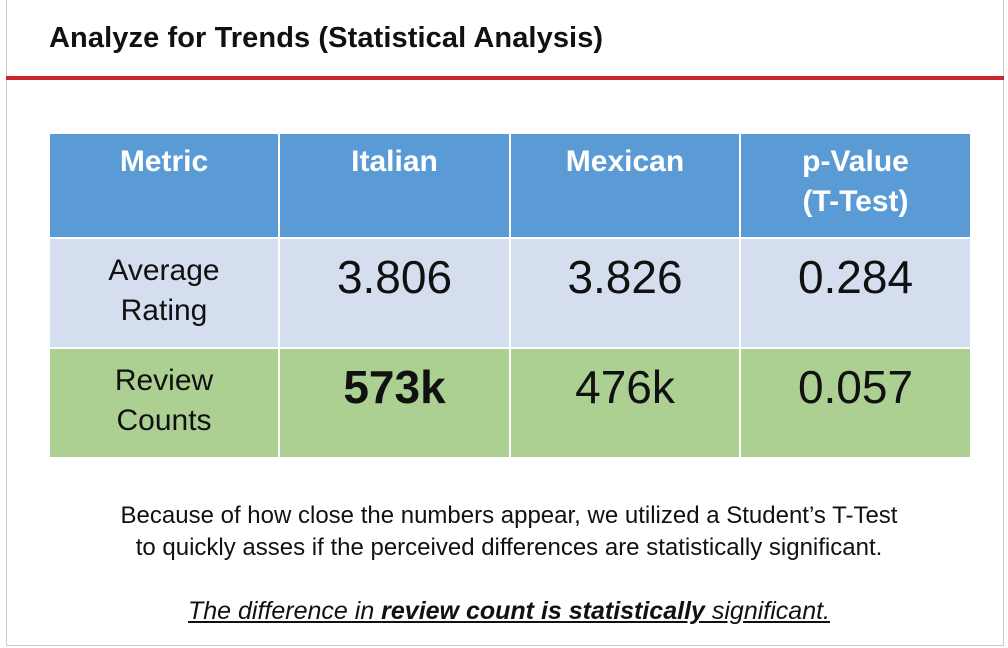 This screenshot has height=648, width=1008. What do you see at coordinates (164, 380) in the screenshot?
I see `row-label-line1: Review` at bounding box center [164, 380].